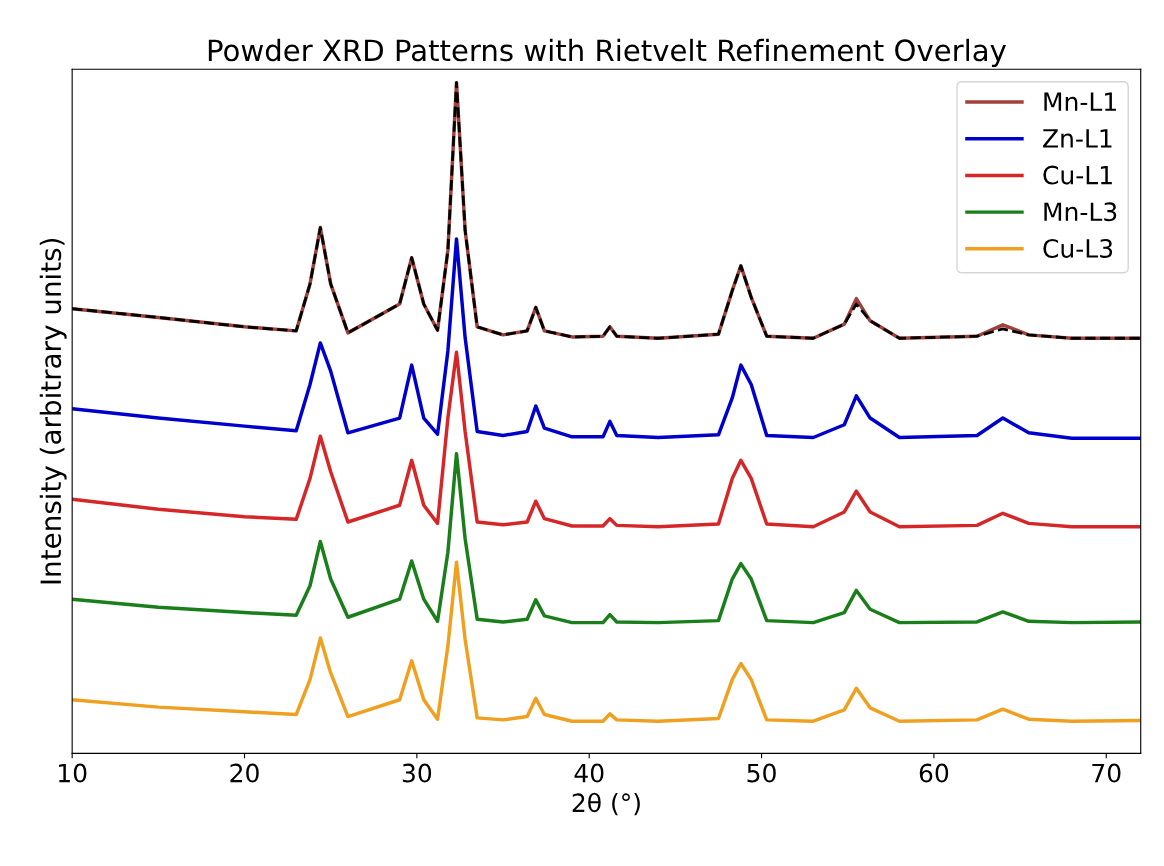 The image size is (1164, 866). What do you see at coordinates (244, 773) in the screenshot?
I see `x-tick-label: 20` at bounding box center [244, 773].